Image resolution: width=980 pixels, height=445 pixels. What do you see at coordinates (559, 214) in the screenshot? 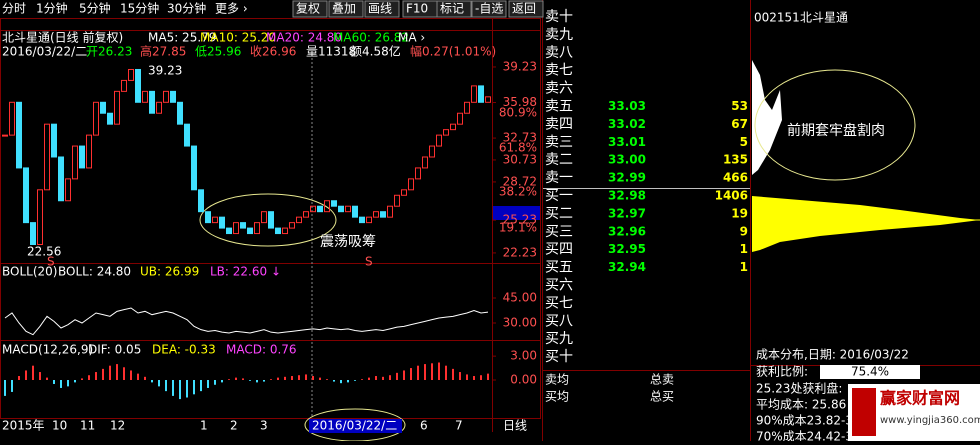
I see `order-label: 买二` at bounding box center [559, 214].